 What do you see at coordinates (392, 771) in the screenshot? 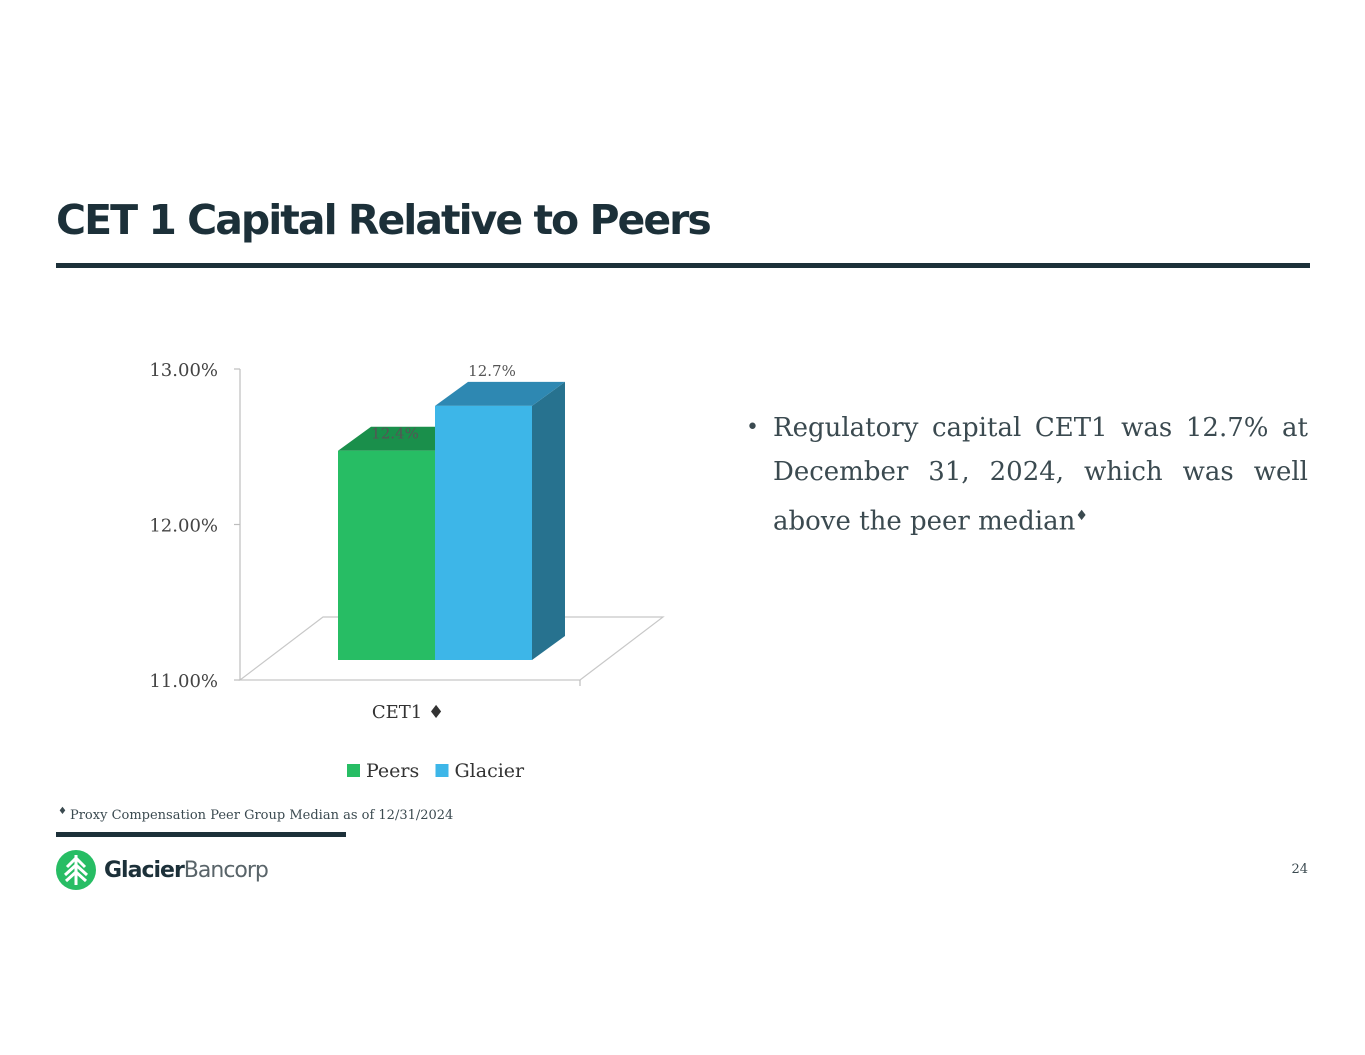
I see `legend-label-peers: Peers` at bounding box center [392, 771].